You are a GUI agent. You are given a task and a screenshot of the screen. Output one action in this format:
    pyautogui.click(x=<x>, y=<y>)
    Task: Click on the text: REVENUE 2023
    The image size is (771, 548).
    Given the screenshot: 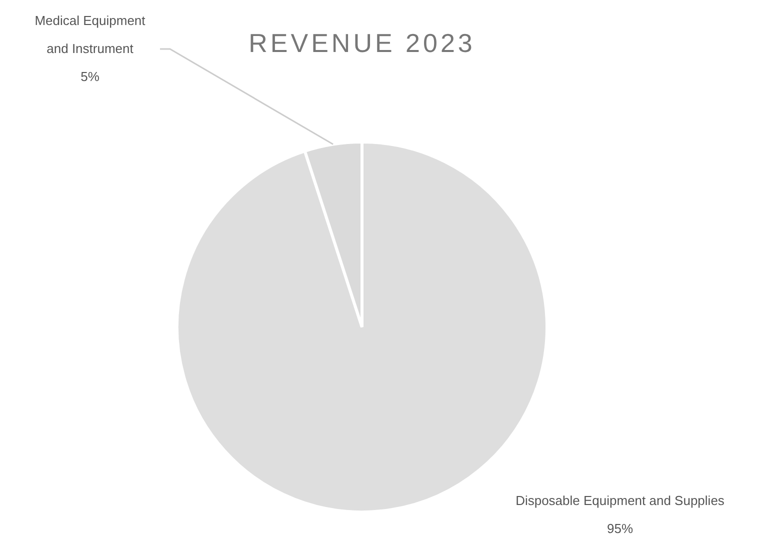 What is the action you would take?
    pyautogui.click(x=362, y=43)
    